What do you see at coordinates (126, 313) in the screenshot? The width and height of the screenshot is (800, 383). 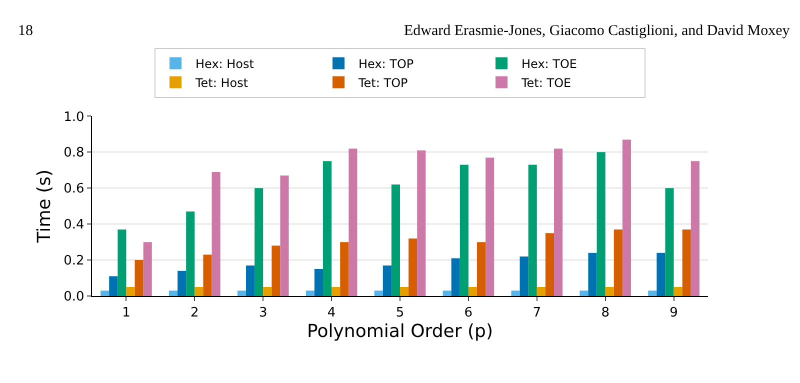 I see `x-tick-label: 1` at bounding box center [126, 313].